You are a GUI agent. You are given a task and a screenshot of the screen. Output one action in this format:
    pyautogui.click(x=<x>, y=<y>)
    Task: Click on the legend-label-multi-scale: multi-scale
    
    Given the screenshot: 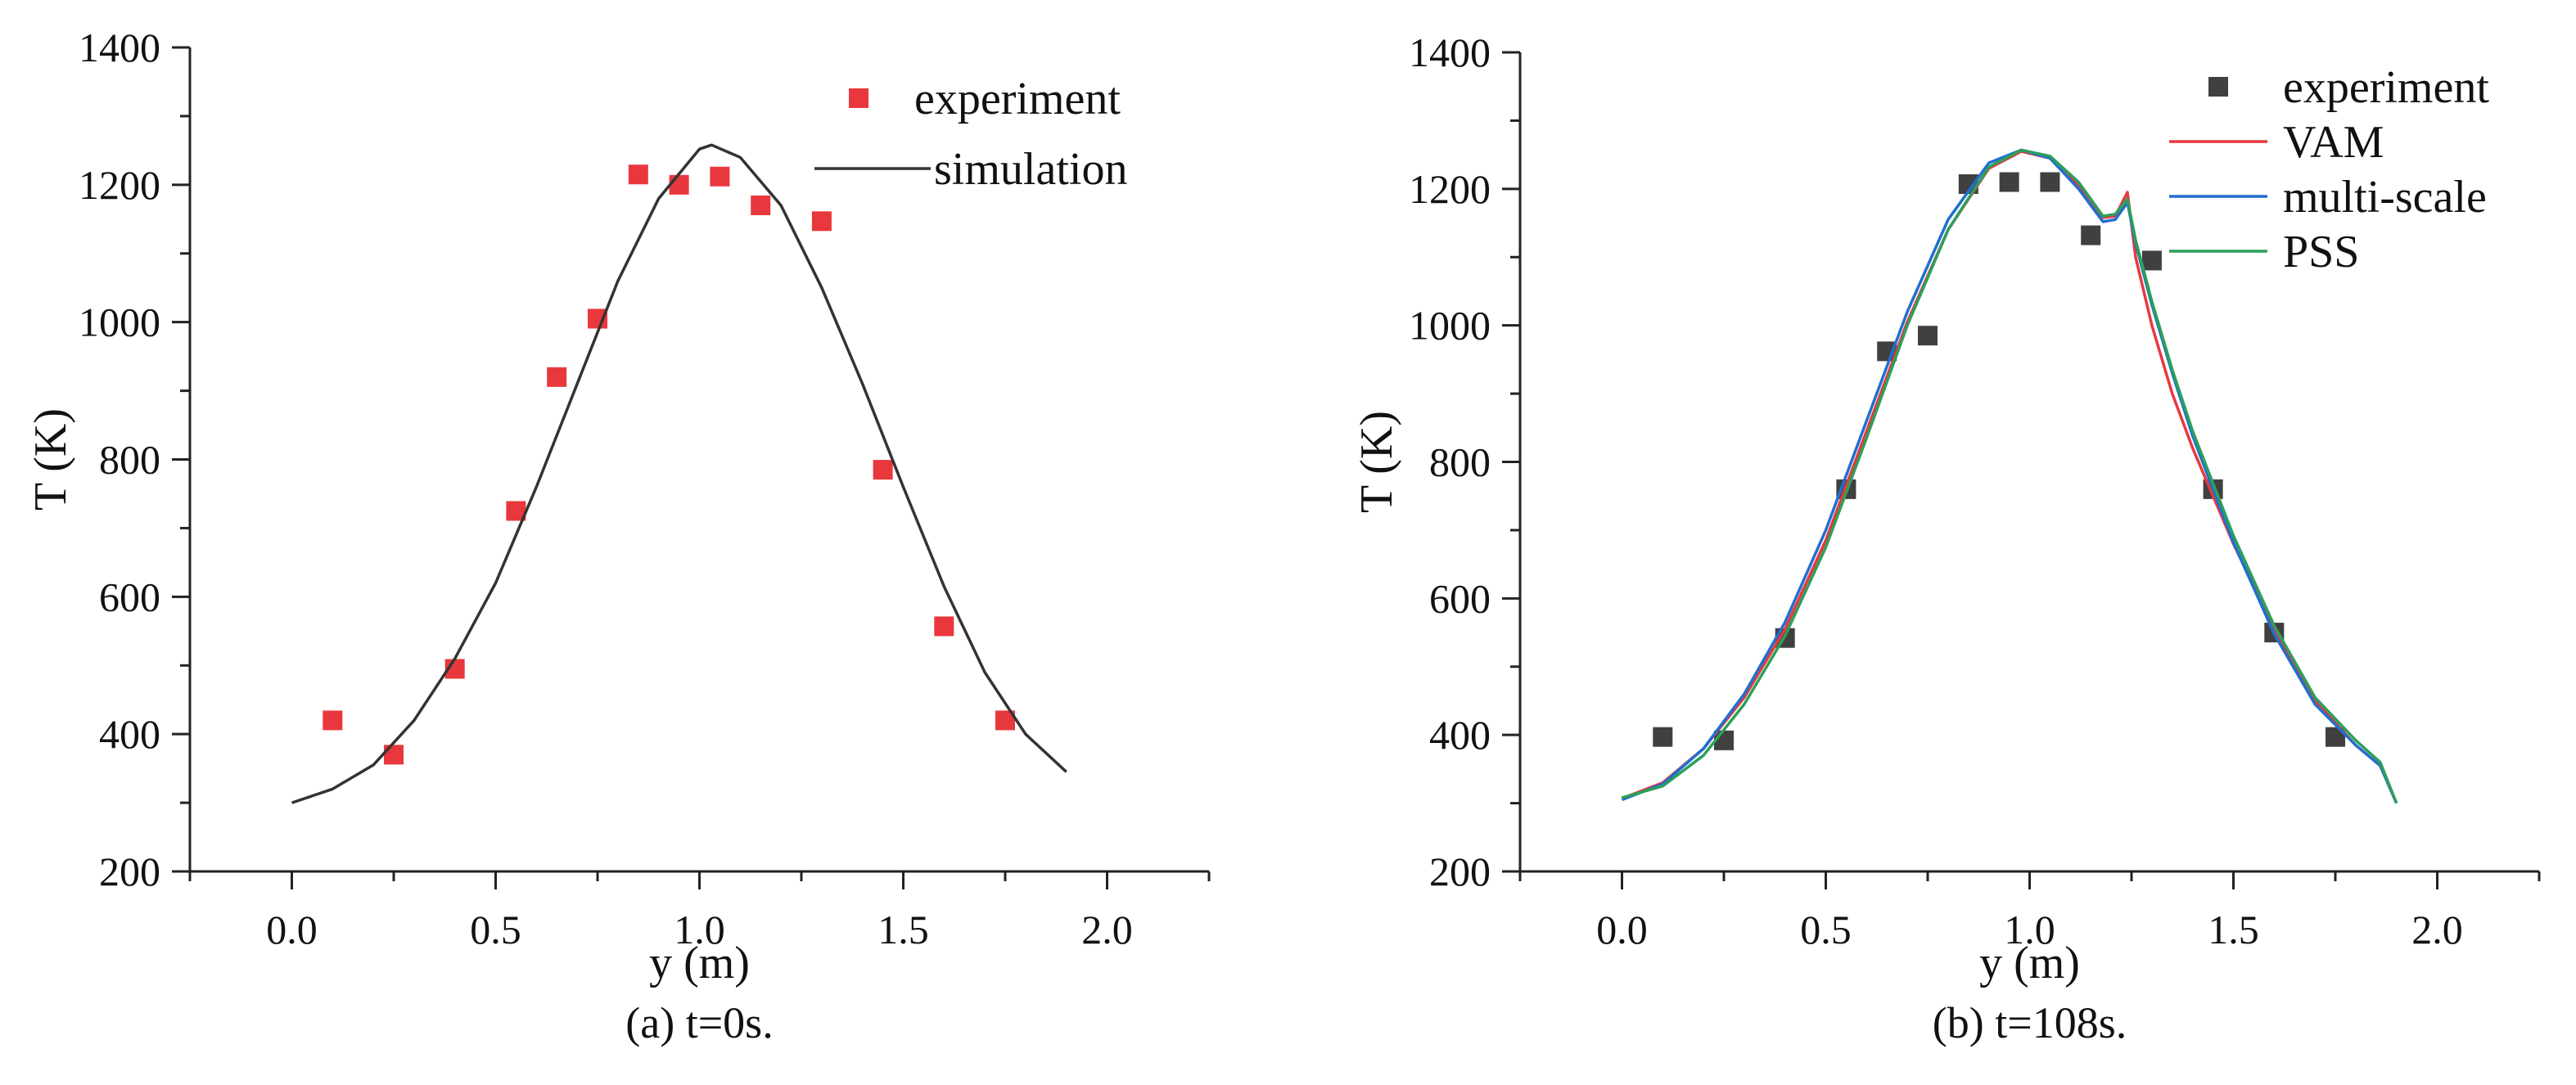 What is the action you would take?
    pyautogui.click(x=2385, y=197)
    